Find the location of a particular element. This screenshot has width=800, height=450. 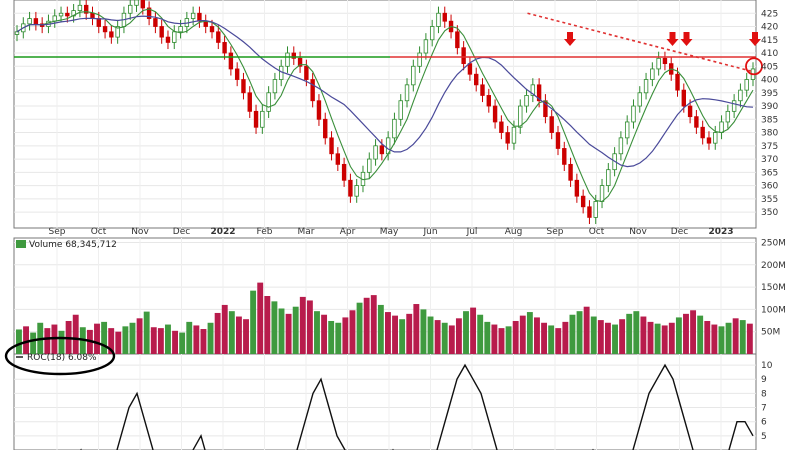

indicator-y-tick: 5 is located at coordinates (764, 437).